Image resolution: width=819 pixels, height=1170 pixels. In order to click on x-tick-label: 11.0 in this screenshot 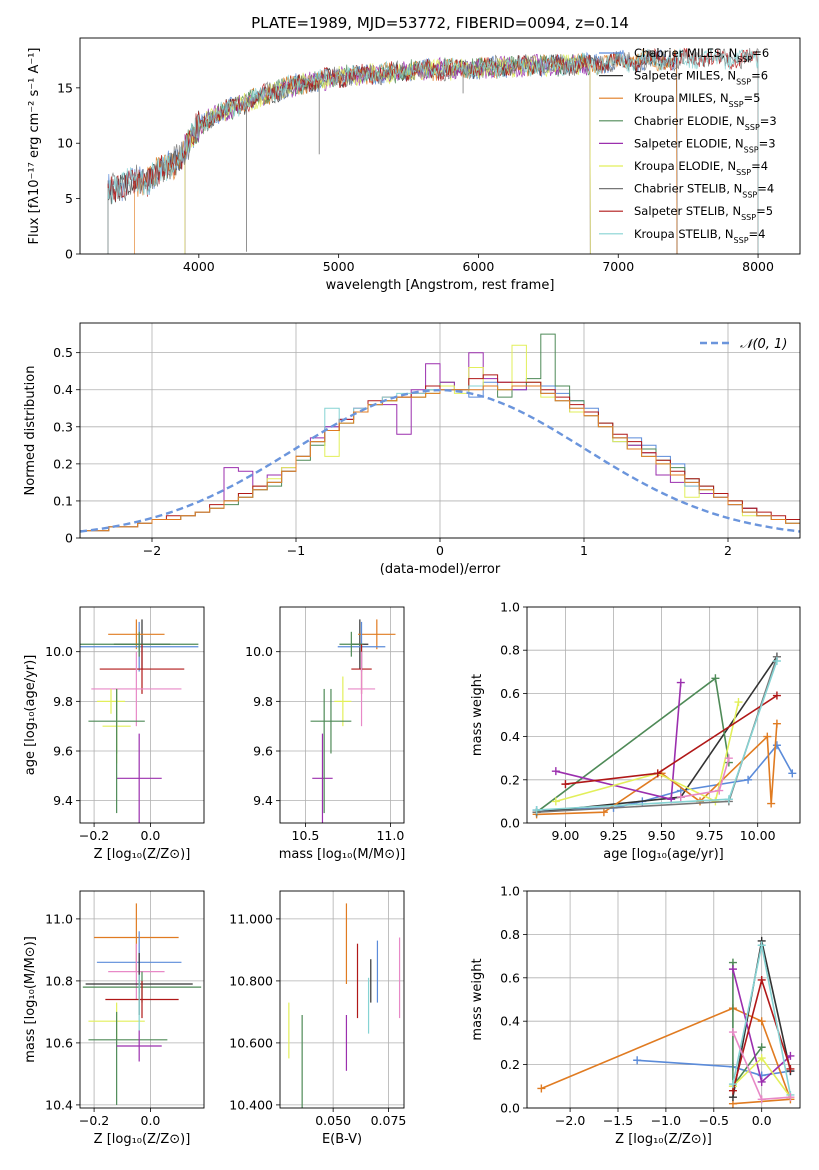, I will do `click(390, 835)`.